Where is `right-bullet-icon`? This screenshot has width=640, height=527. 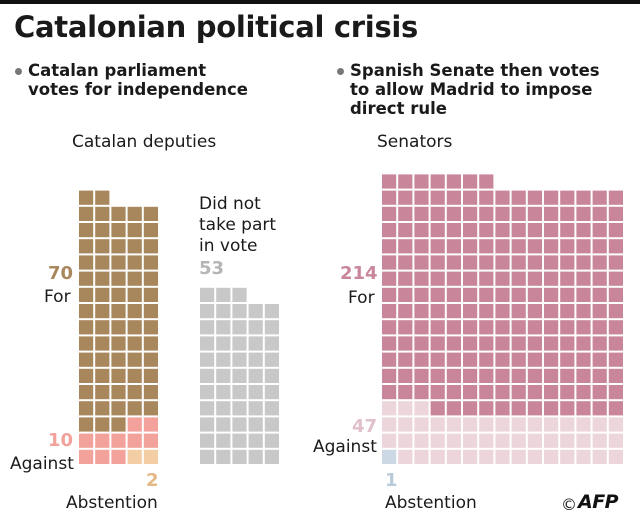
right-bullet-icon is located at coordinates (340, 71).